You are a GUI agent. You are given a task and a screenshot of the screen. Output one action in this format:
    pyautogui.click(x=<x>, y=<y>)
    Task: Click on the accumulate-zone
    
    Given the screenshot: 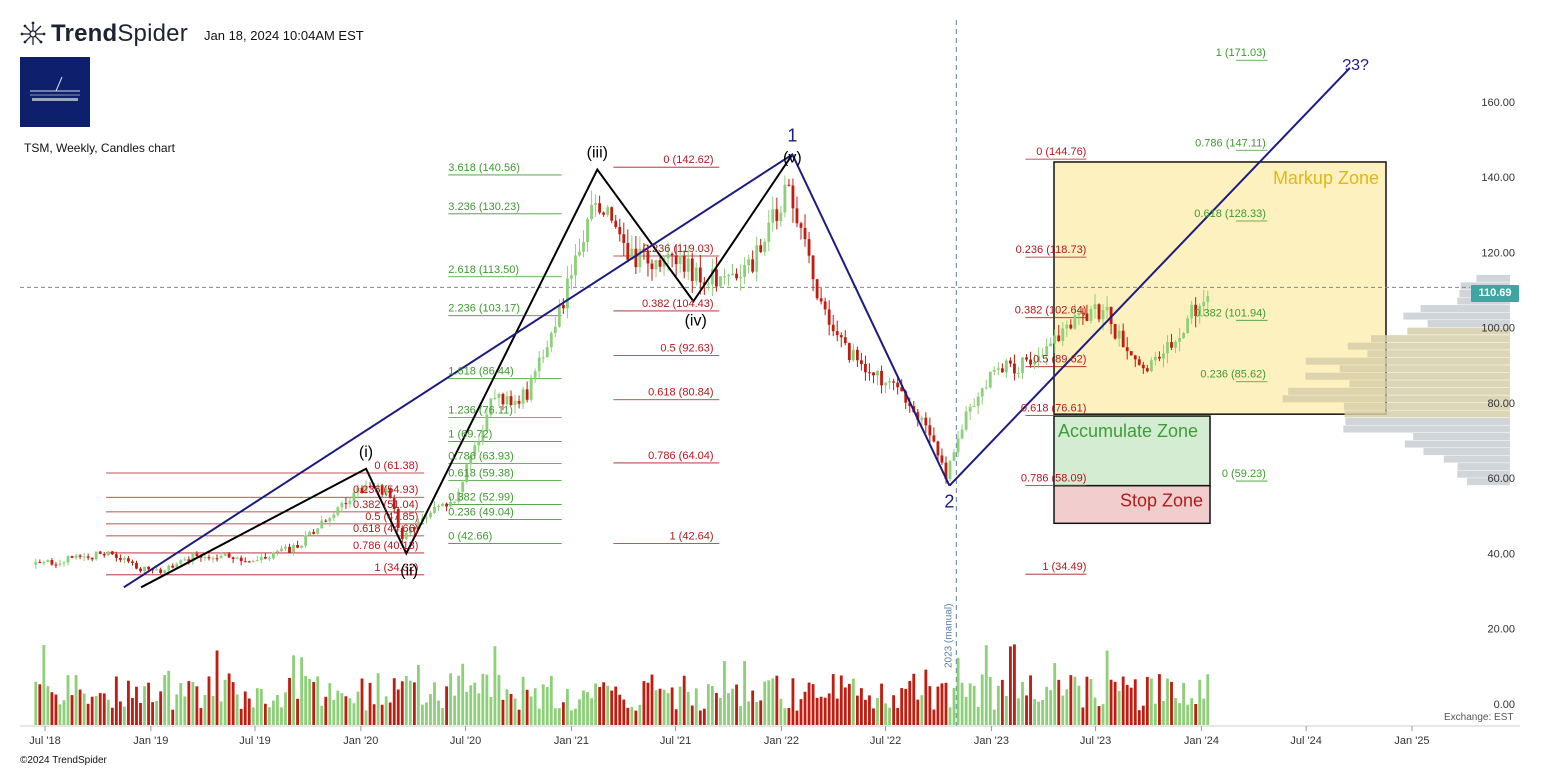 What is the action you would take?
    pyautogui.click(x=1132, y=451)
    